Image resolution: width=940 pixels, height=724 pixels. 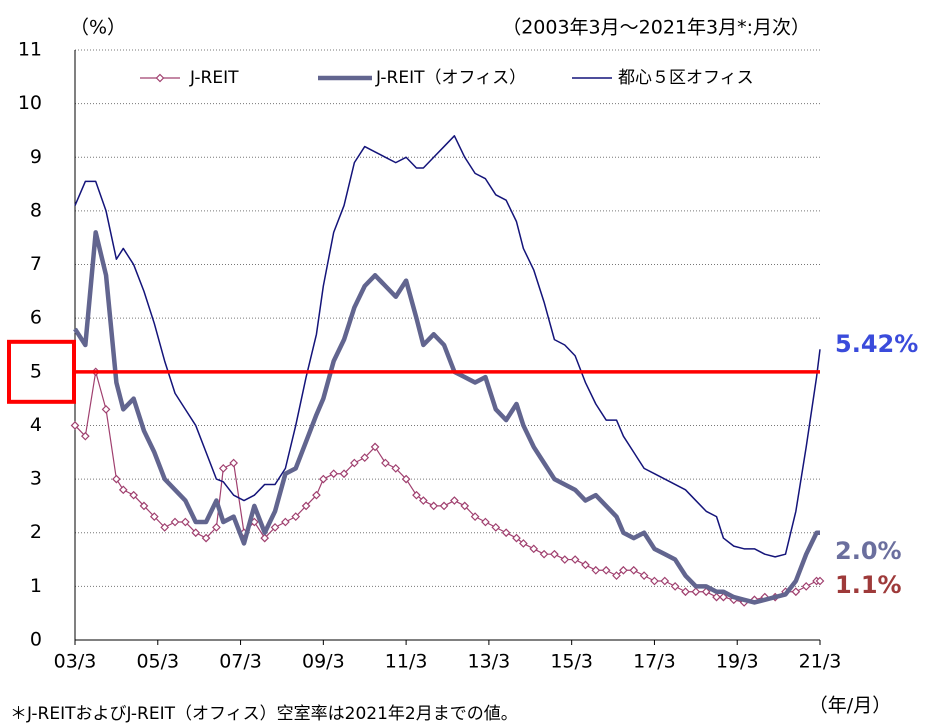 I want to click on y-tick-label: 10, so click(x=30, y=103).